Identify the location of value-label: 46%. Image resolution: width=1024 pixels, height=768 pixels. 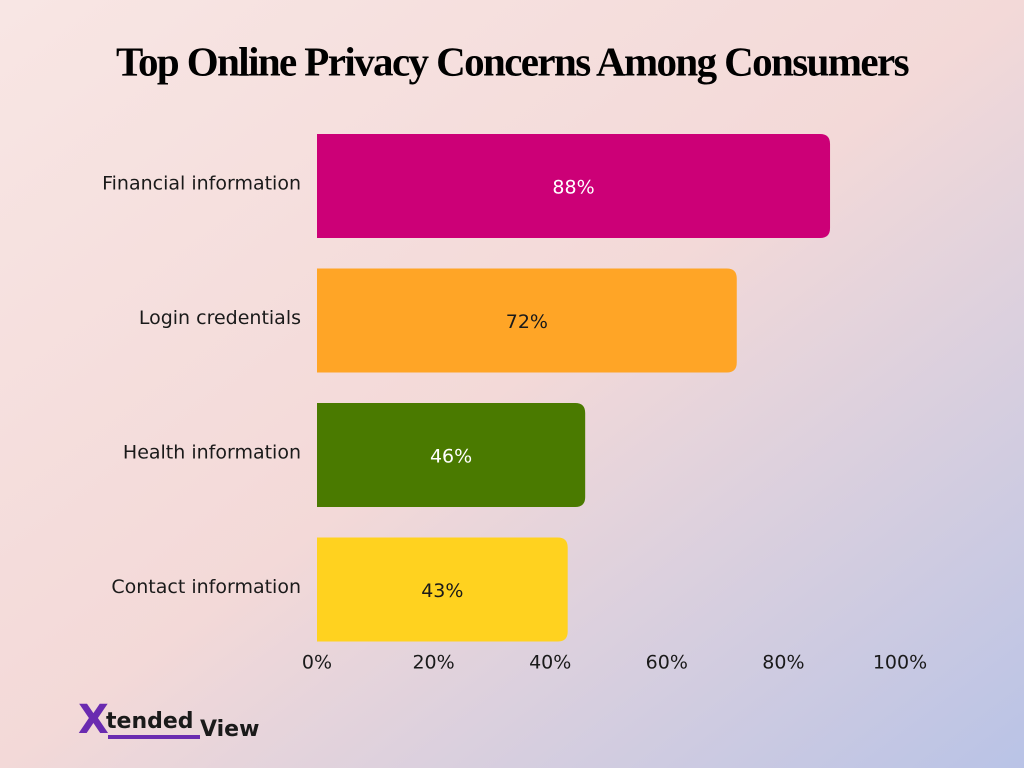
(451, 457).